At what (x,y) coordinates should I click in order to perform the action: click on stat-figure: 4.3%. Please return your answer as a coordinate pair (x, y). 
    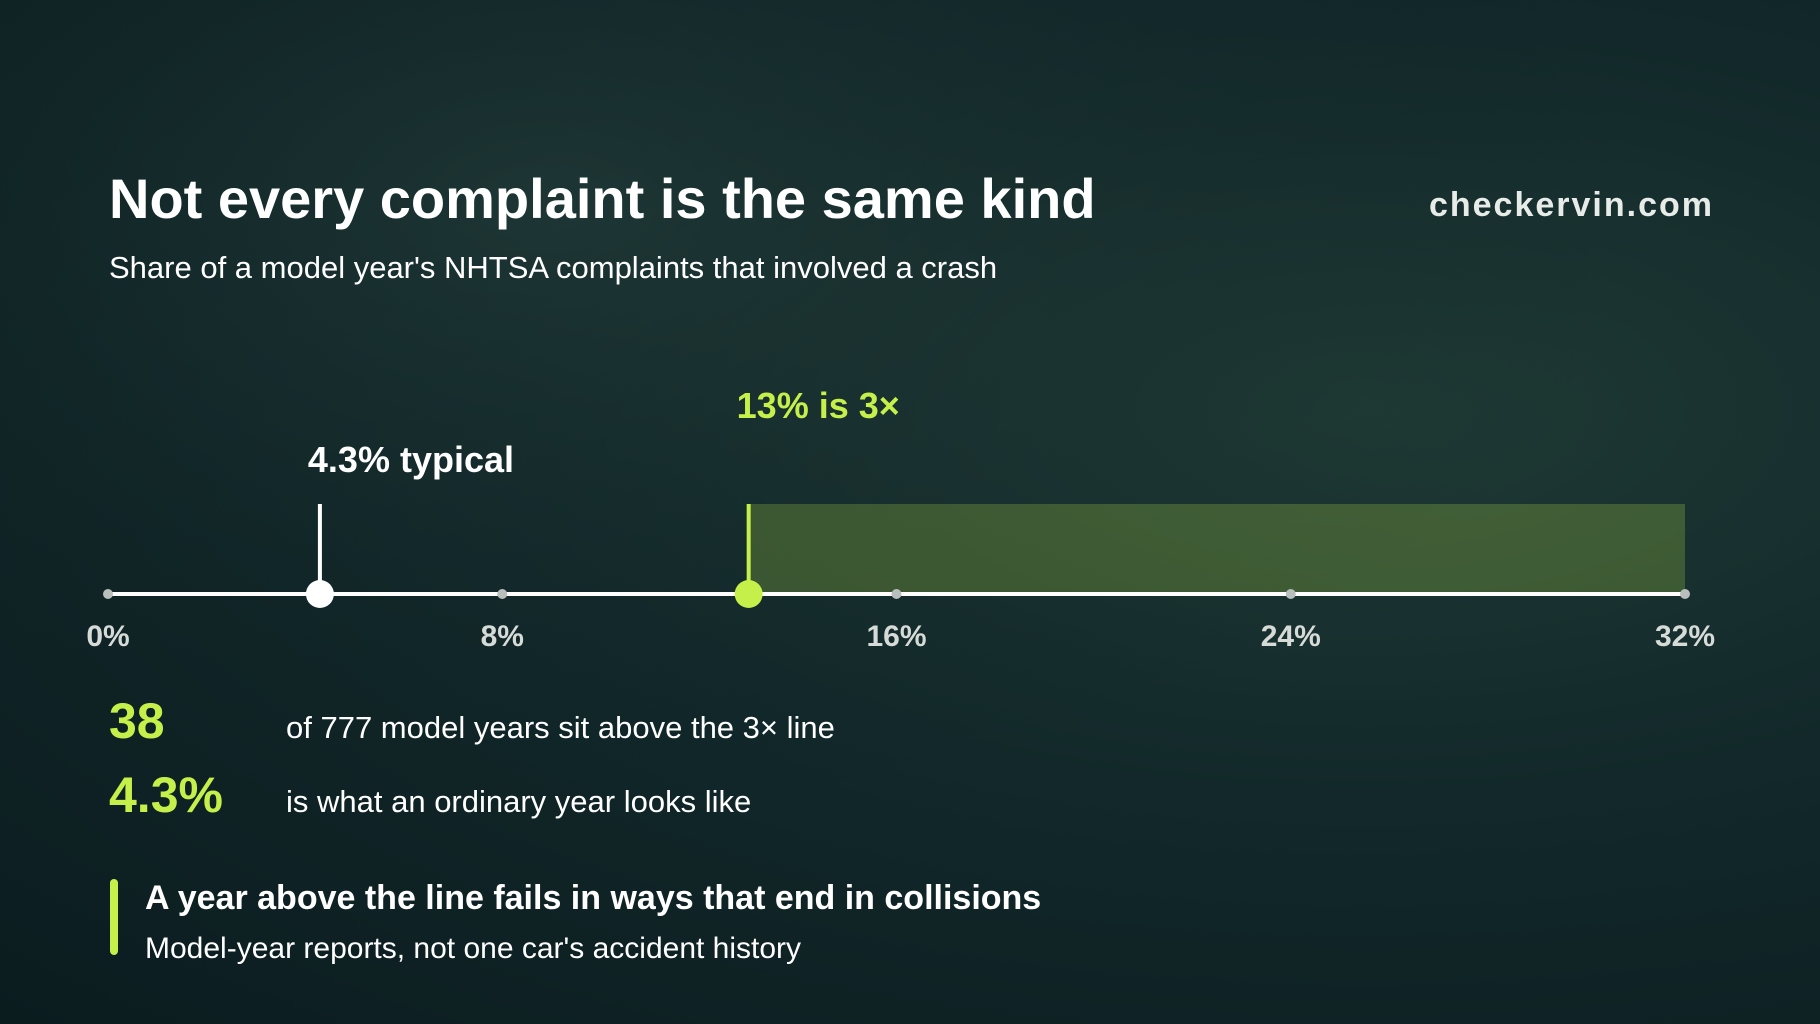
    Looking at the image, I should click on (166, 795).